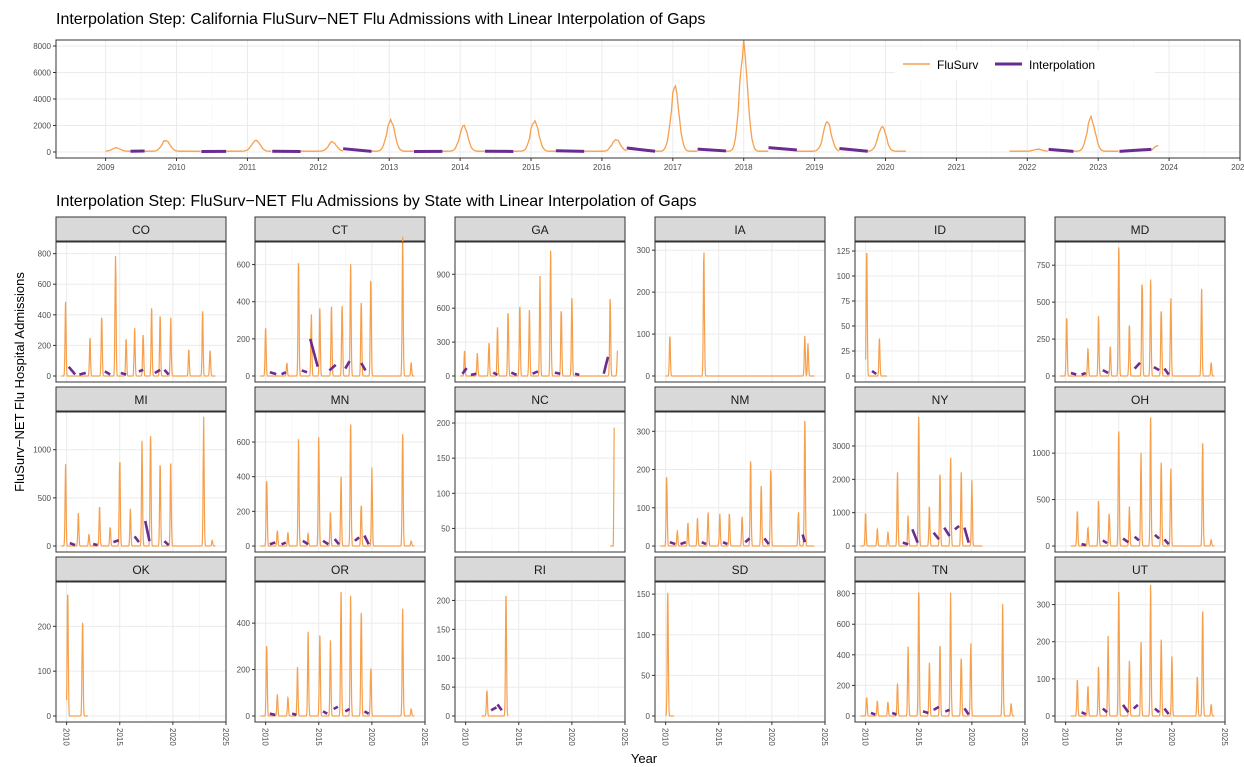  What do you see at coordinates (140, 570) in the screenshot?
I see `facet-strip-label: OK` at bounding box center [140, 570].